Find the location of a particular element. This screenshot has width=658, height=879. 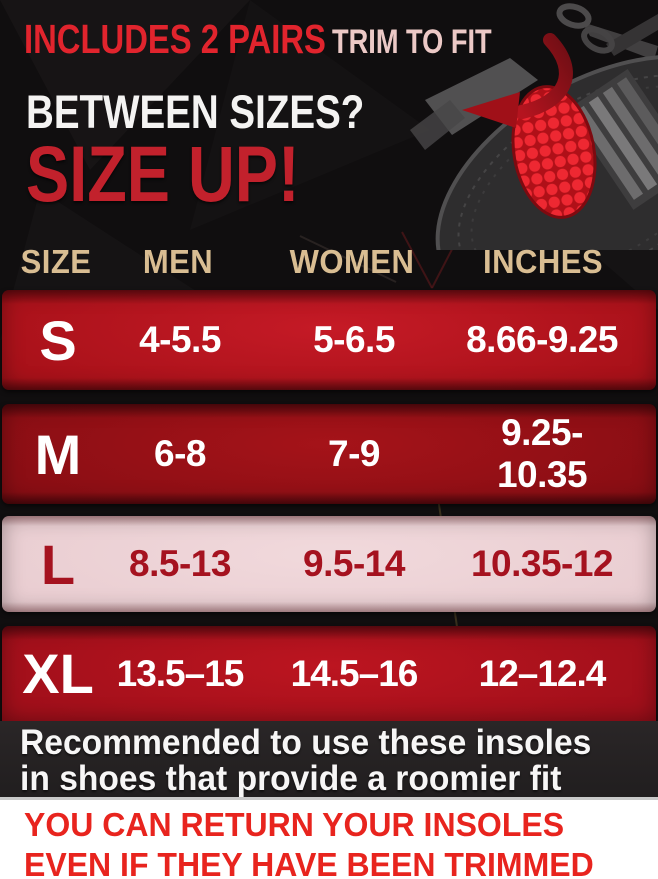

men-range: 13.5–15 is located at coordinates (180, 673).